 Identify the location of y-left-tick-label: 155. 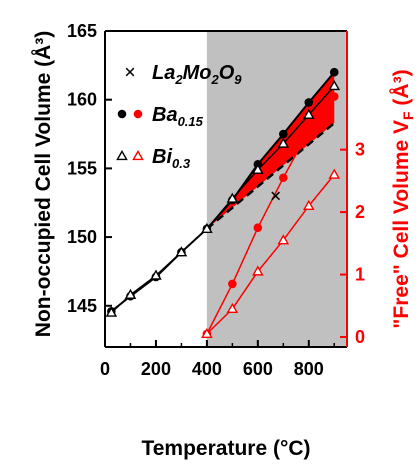
(82, 168).